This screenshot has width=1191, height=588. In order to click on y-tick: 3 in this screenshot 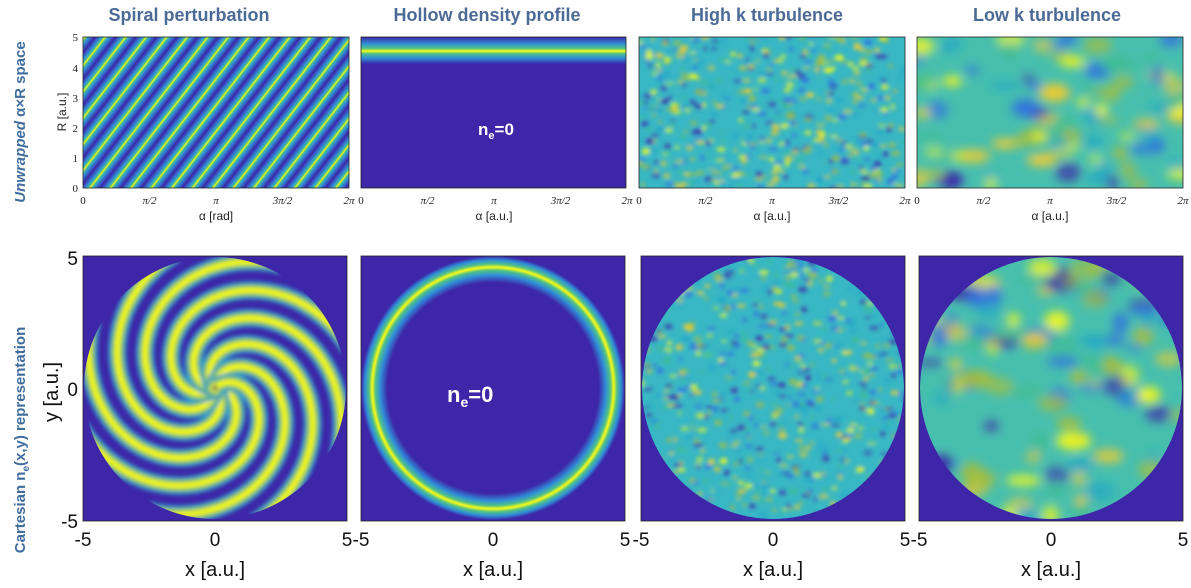, I will do `click(76, 99)`.